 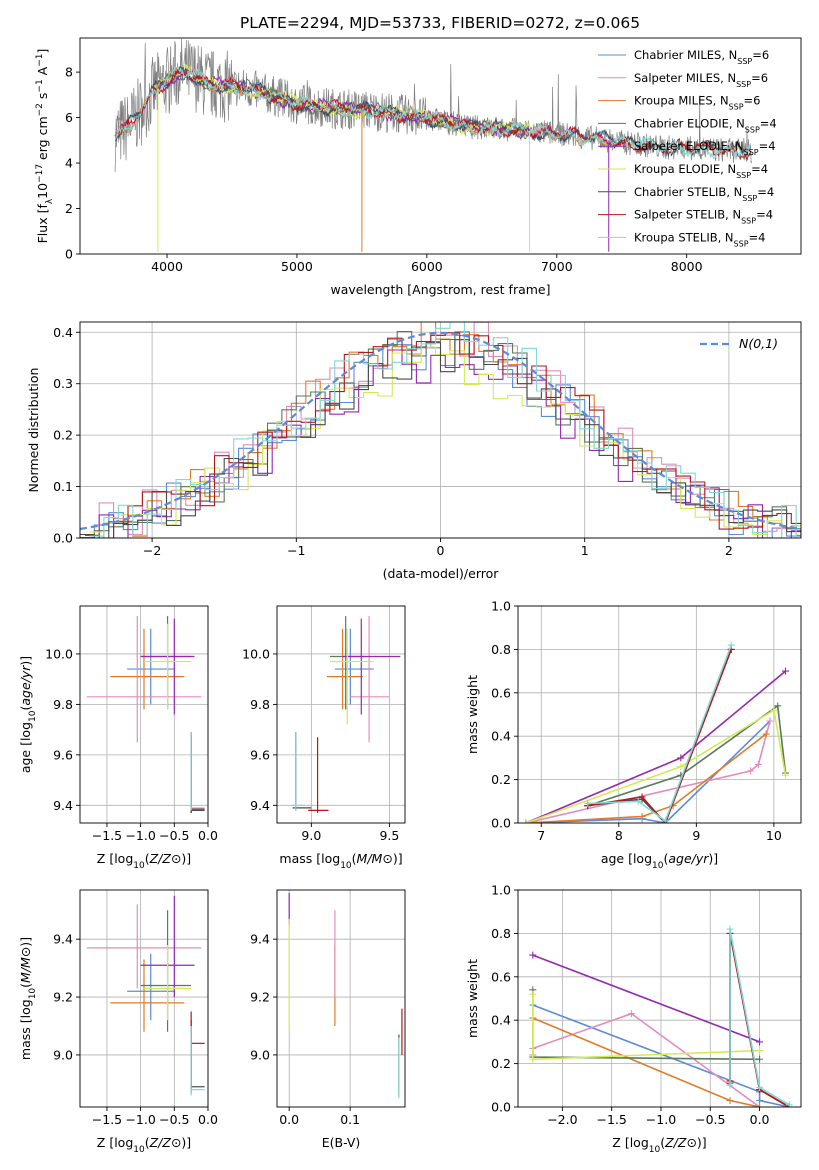 I want to click on y-tick-label: 0.3, so click(x=63, y=383).